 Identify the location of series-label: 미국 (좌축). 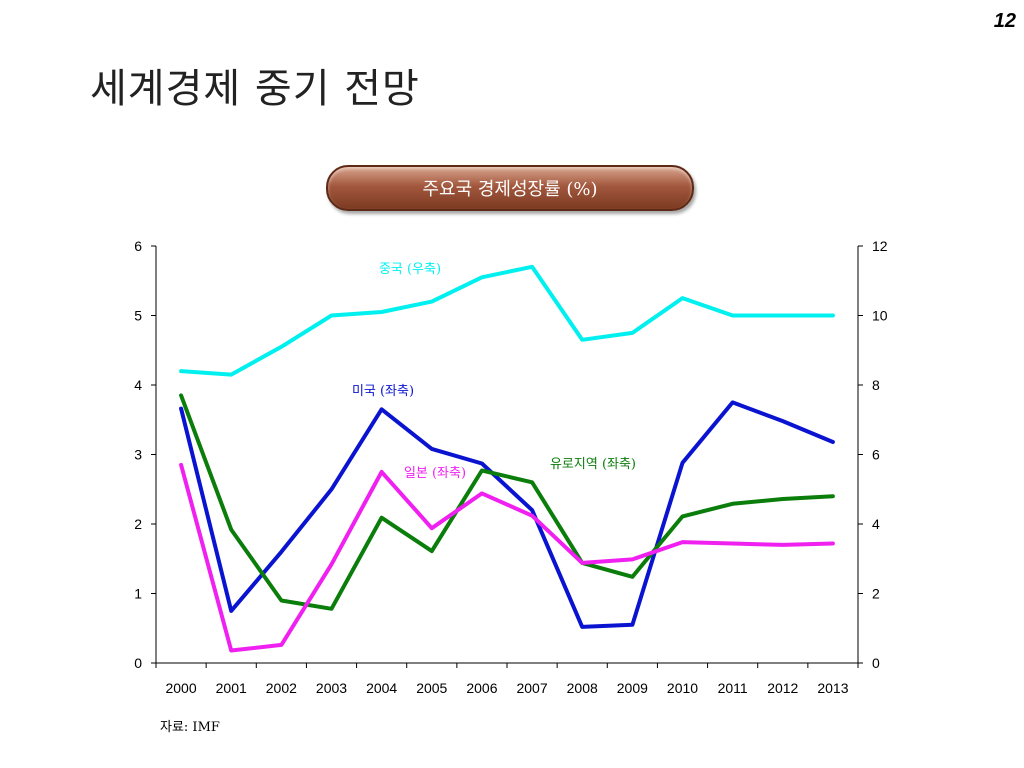
(383, 391).